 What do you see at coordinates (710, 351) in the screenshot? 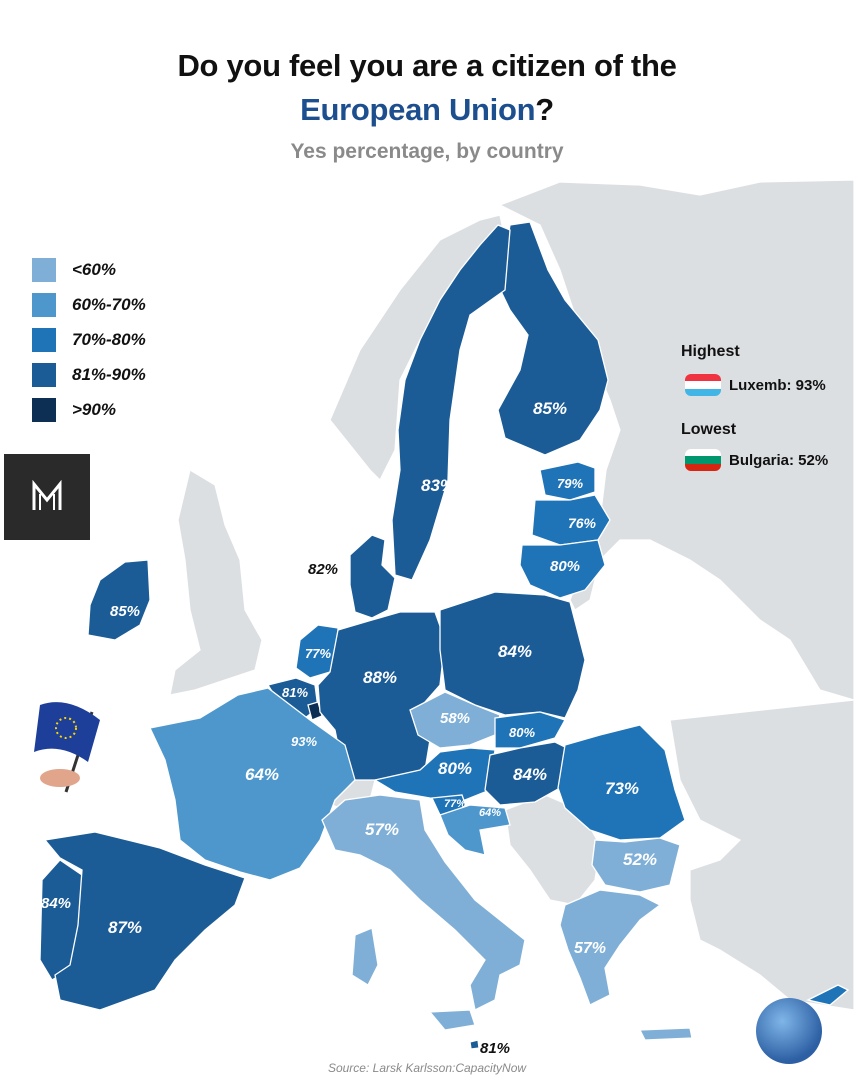
I see `highest-heading: Highest` at bounding box center [710, 351].